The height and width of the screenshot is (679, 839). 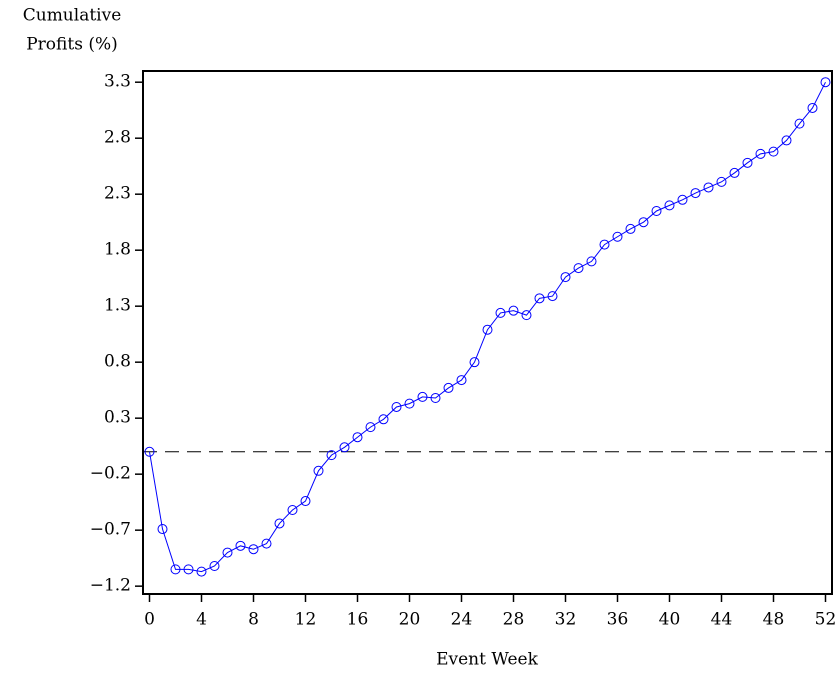 I want to click on x-tick-label: 8, so click(x=253, y=620).